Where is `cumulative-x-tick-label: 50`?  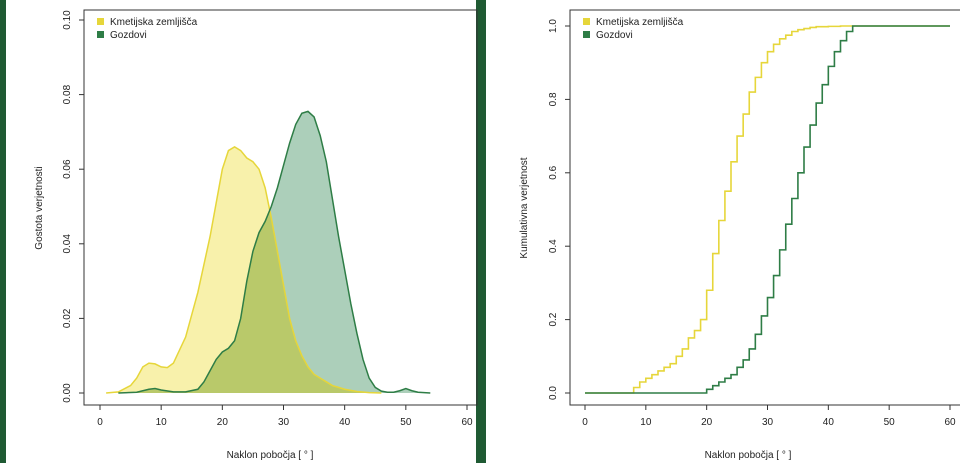
cumulative-x-tick-label: 50 is located at coordinates (890, 422).